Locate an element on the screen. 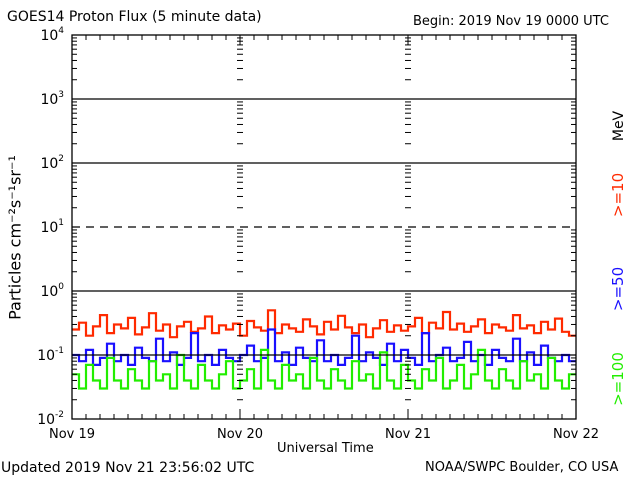  x-tick-label: Nov 19 is located at coordinates (72, 434).